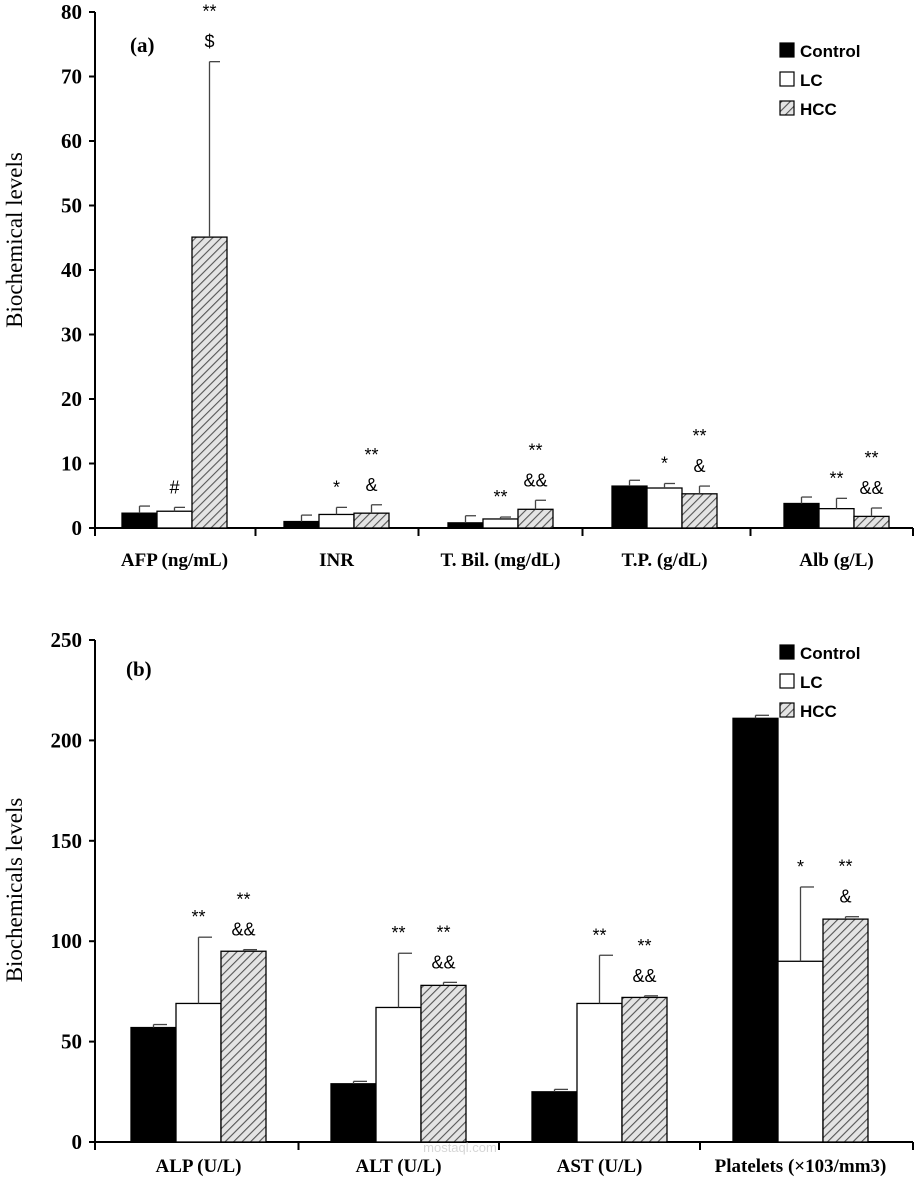 The height and width of the screenshot is (1183, 919). Describe the element at coordinates (14, 890) in the screenshot. I see `y-axis-title: Biochemicals levels` at that location.